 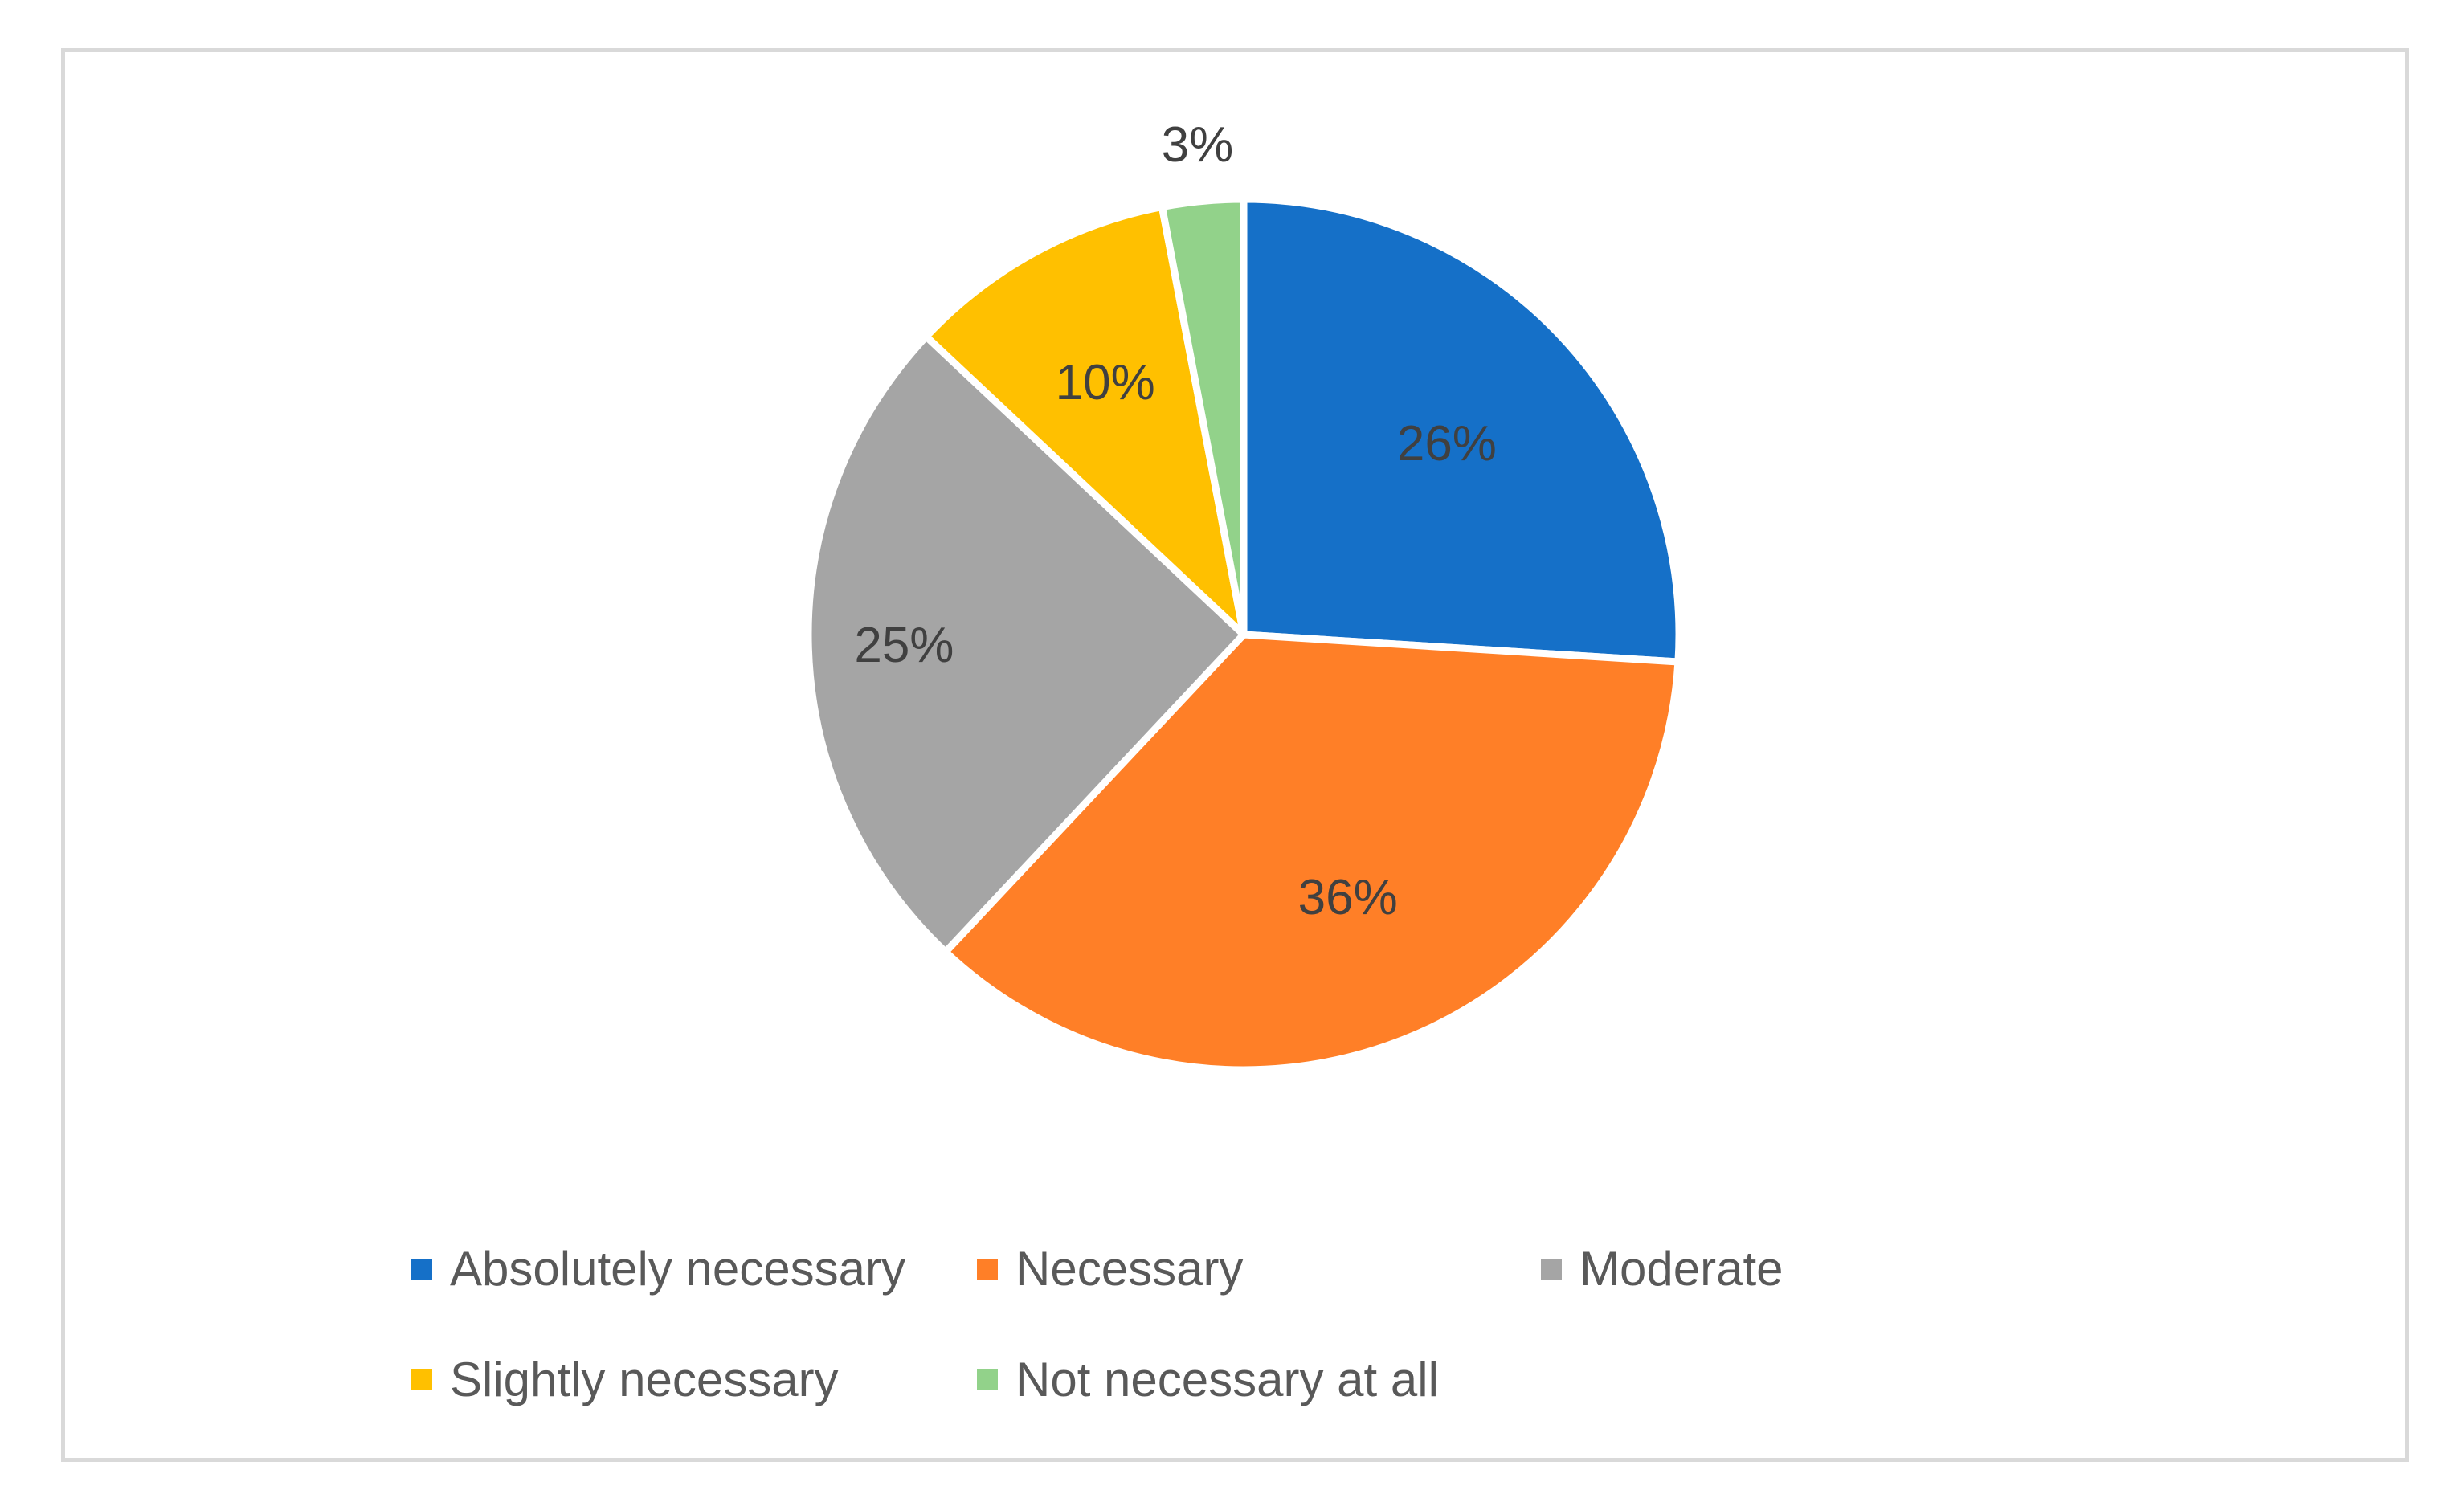 What do you see at coordinates (1085, 421) in the screenshot?
I see `pie-slice-slightly-necessary` at bounding box center [1085, 421].